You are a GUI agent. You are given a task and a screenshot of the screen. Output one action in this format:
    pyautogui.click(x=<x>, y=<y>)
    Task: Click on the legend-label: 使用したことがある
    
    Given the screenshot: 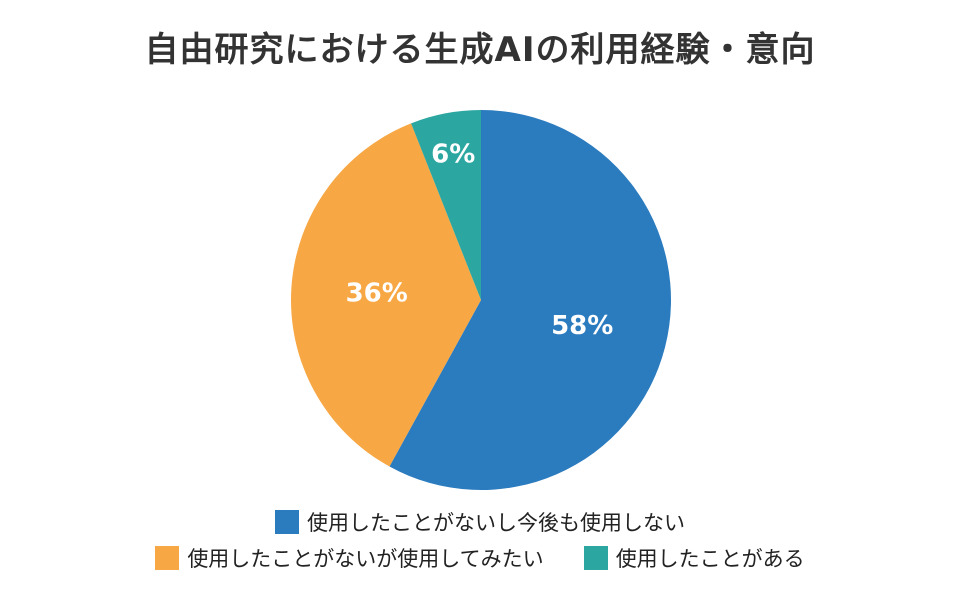 What is the action you would take?
    pyautogui.click(x=710, y=559)
    